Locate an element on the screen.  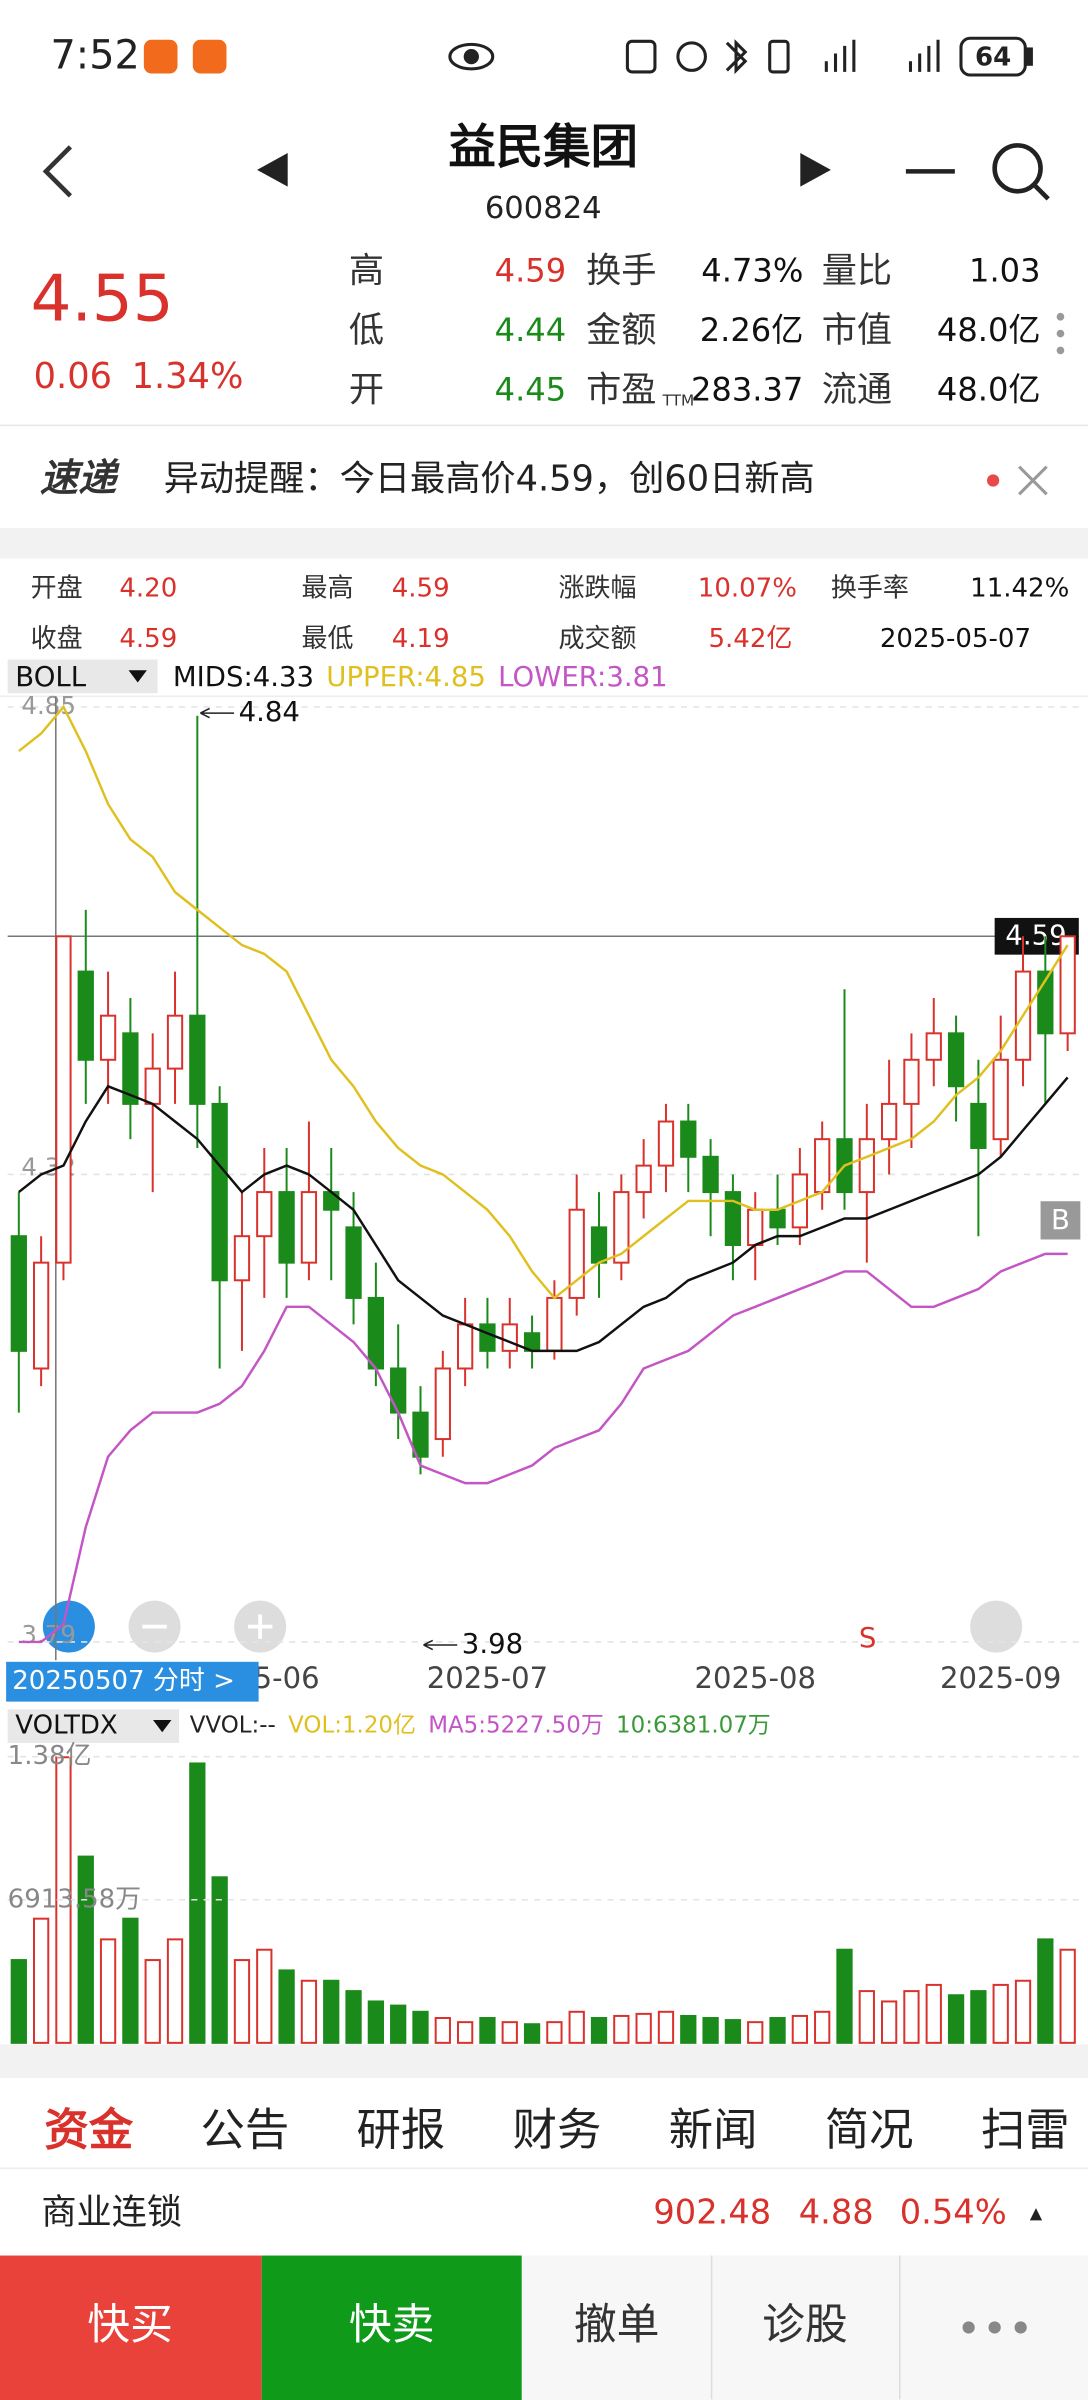
legend-entry: UPPER:4.85 is located at coordinates (406, 677).